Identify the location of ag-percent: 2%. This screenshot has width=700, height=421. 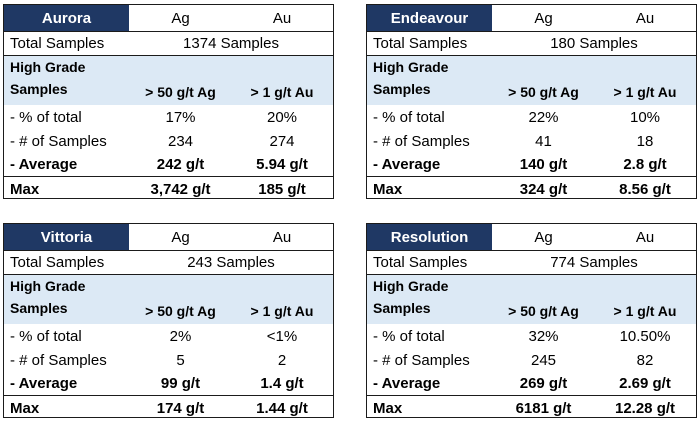
(180, 336).